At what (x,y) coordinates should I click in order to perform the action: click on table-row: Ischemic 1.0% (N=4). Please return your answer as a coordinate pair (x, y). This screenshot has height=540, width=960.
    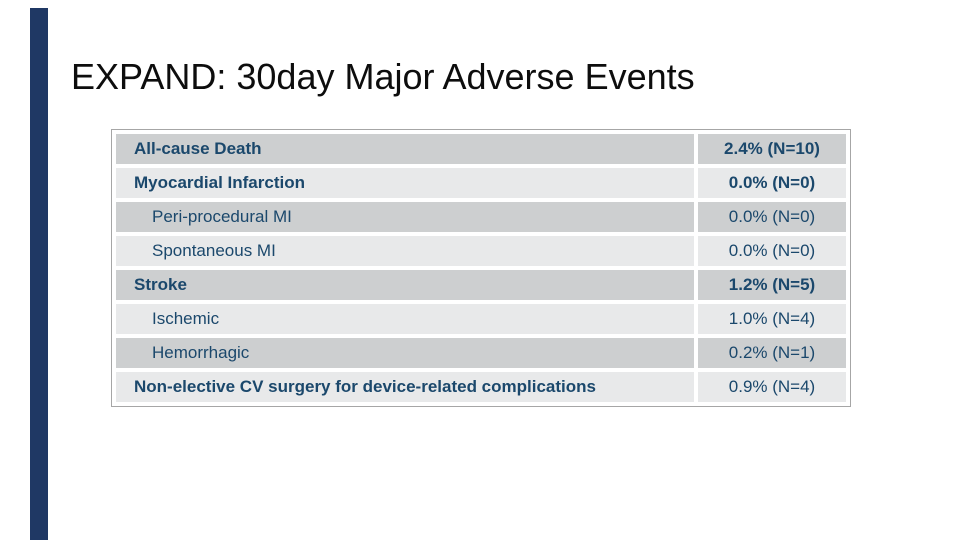
    Looking at the image, I should click on (481, 319).